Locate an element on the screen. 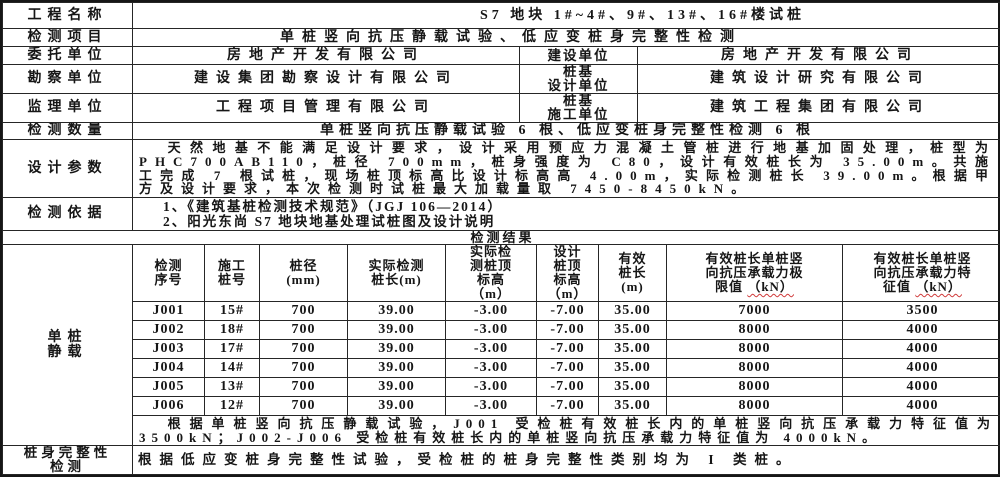 The height and width of the screenshot is (477, 1000). col-header-text: 实际检测 桩长(m) is located at coordinates (396, 272).